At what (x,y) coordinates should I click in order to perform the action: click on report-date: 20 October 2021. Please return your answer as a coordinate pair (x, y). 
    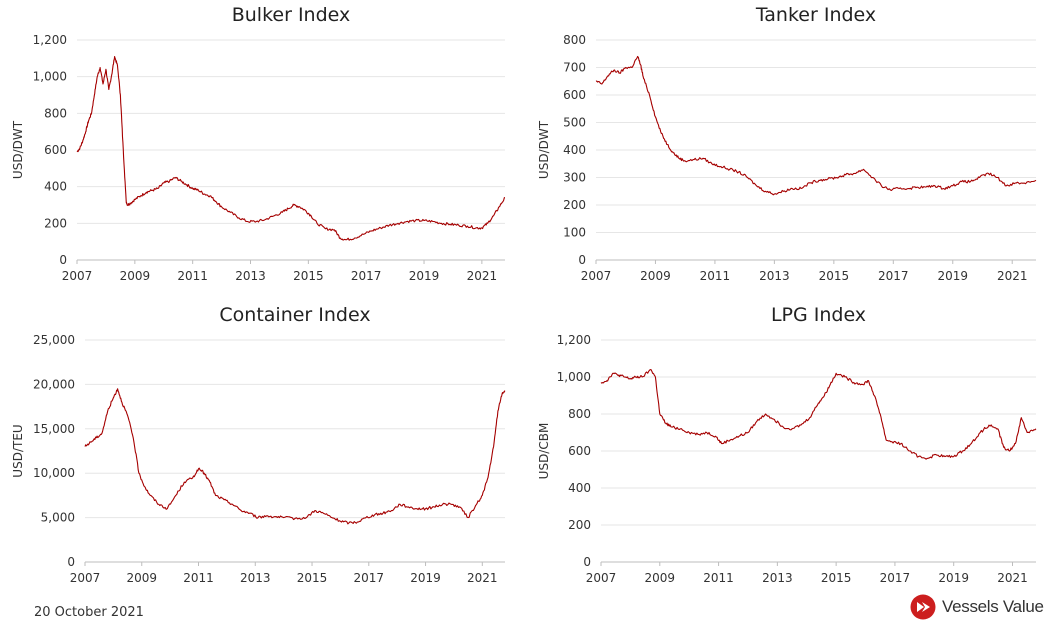
    Looking at the image, I should click on (89, 612).